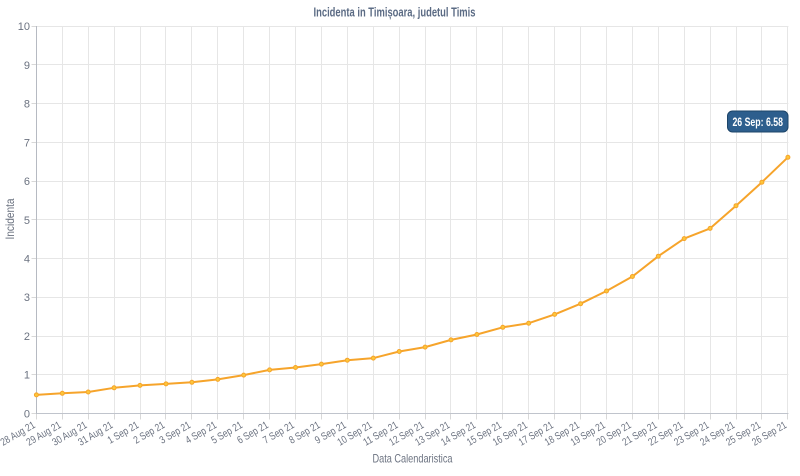 Image resolution: width=800 pixels, height=476 pixels. I want to click on svg-text: 8, so click(27, 105).